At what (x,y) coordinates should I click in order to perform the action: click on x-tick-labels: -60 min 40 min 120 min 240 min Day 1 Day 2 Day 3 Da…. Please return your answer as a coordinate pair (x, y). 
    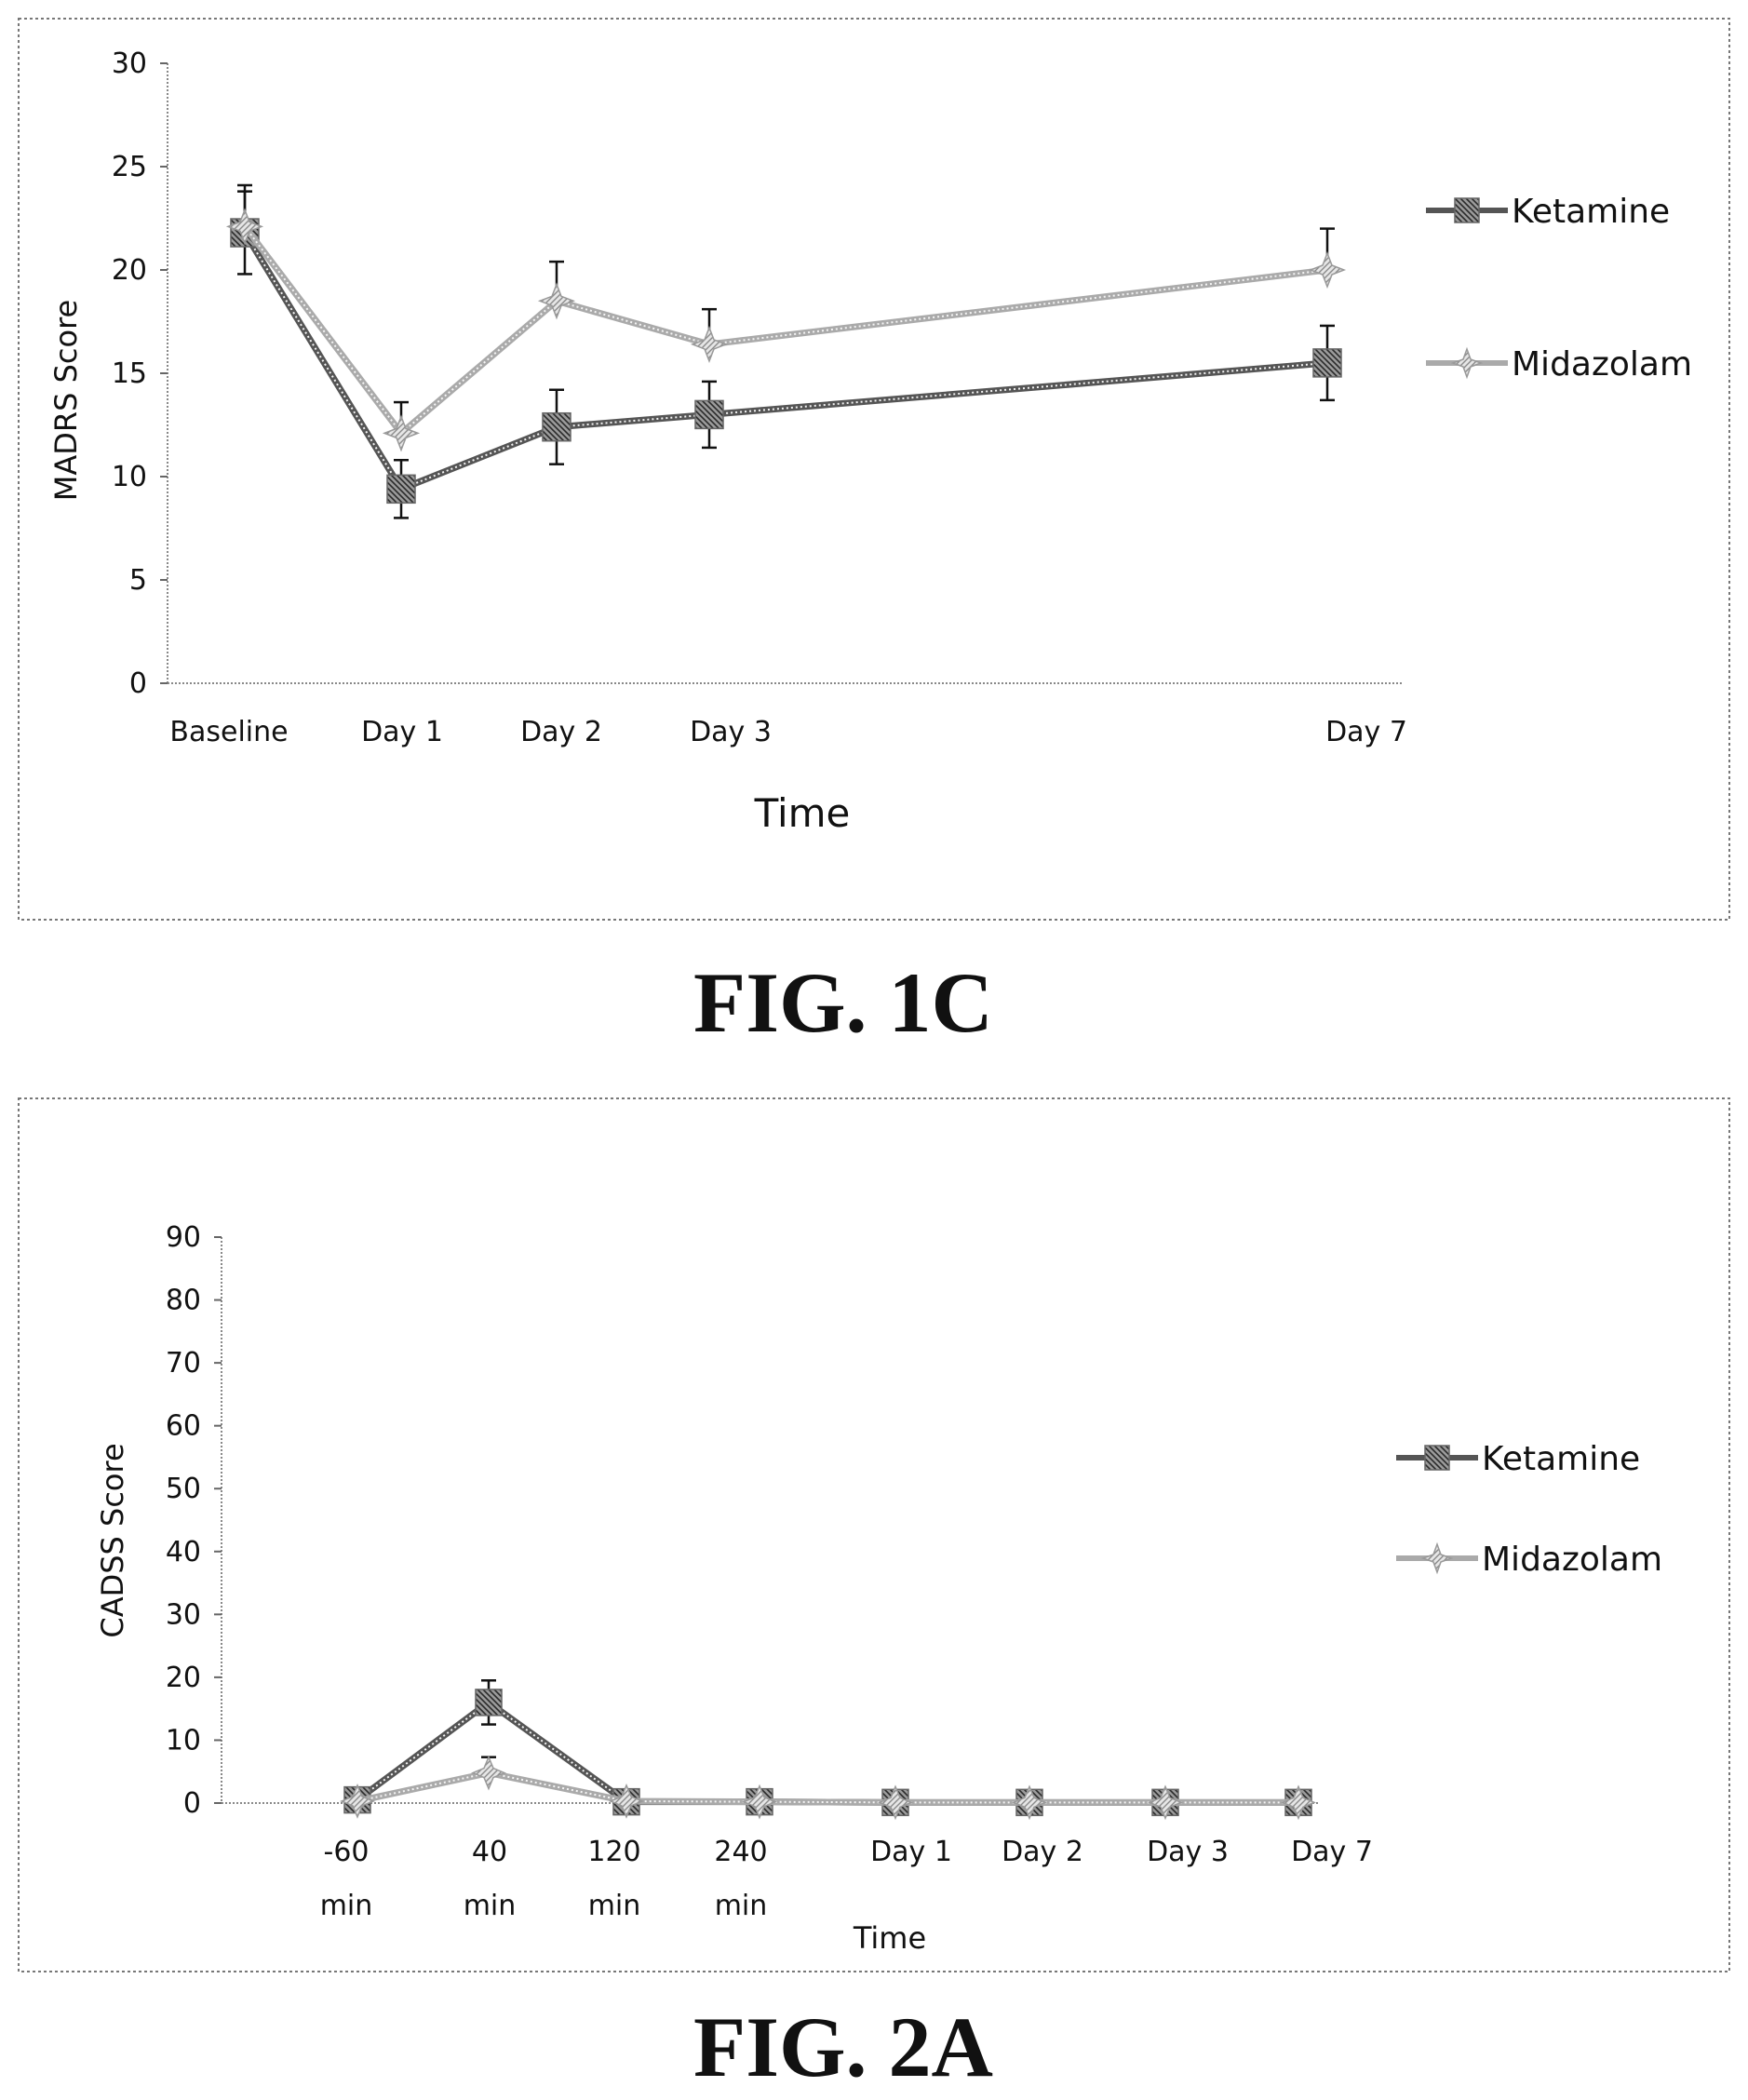
    Looking at the image, I should click on (847, 1879).